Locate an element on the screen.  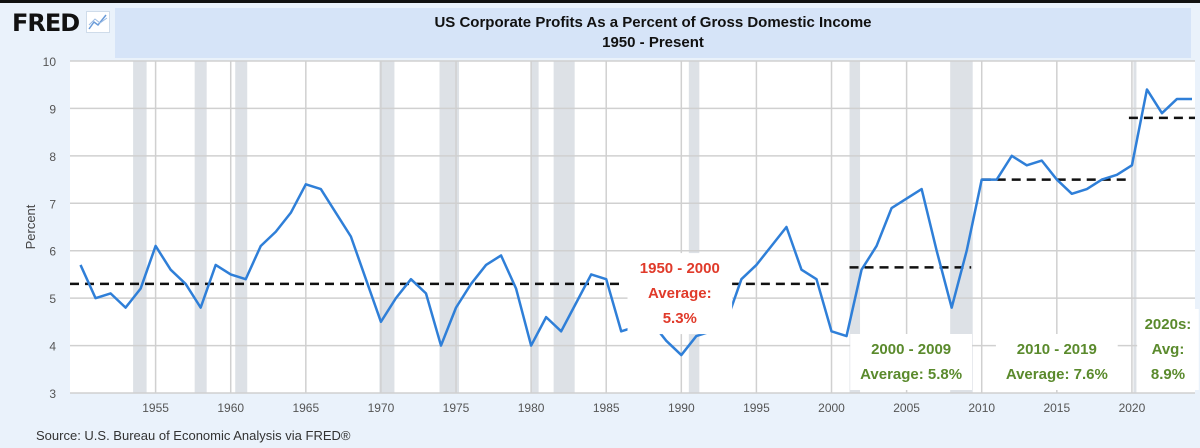
average-annotation: Average: 7.6% is located at coordinates (1057, 374).